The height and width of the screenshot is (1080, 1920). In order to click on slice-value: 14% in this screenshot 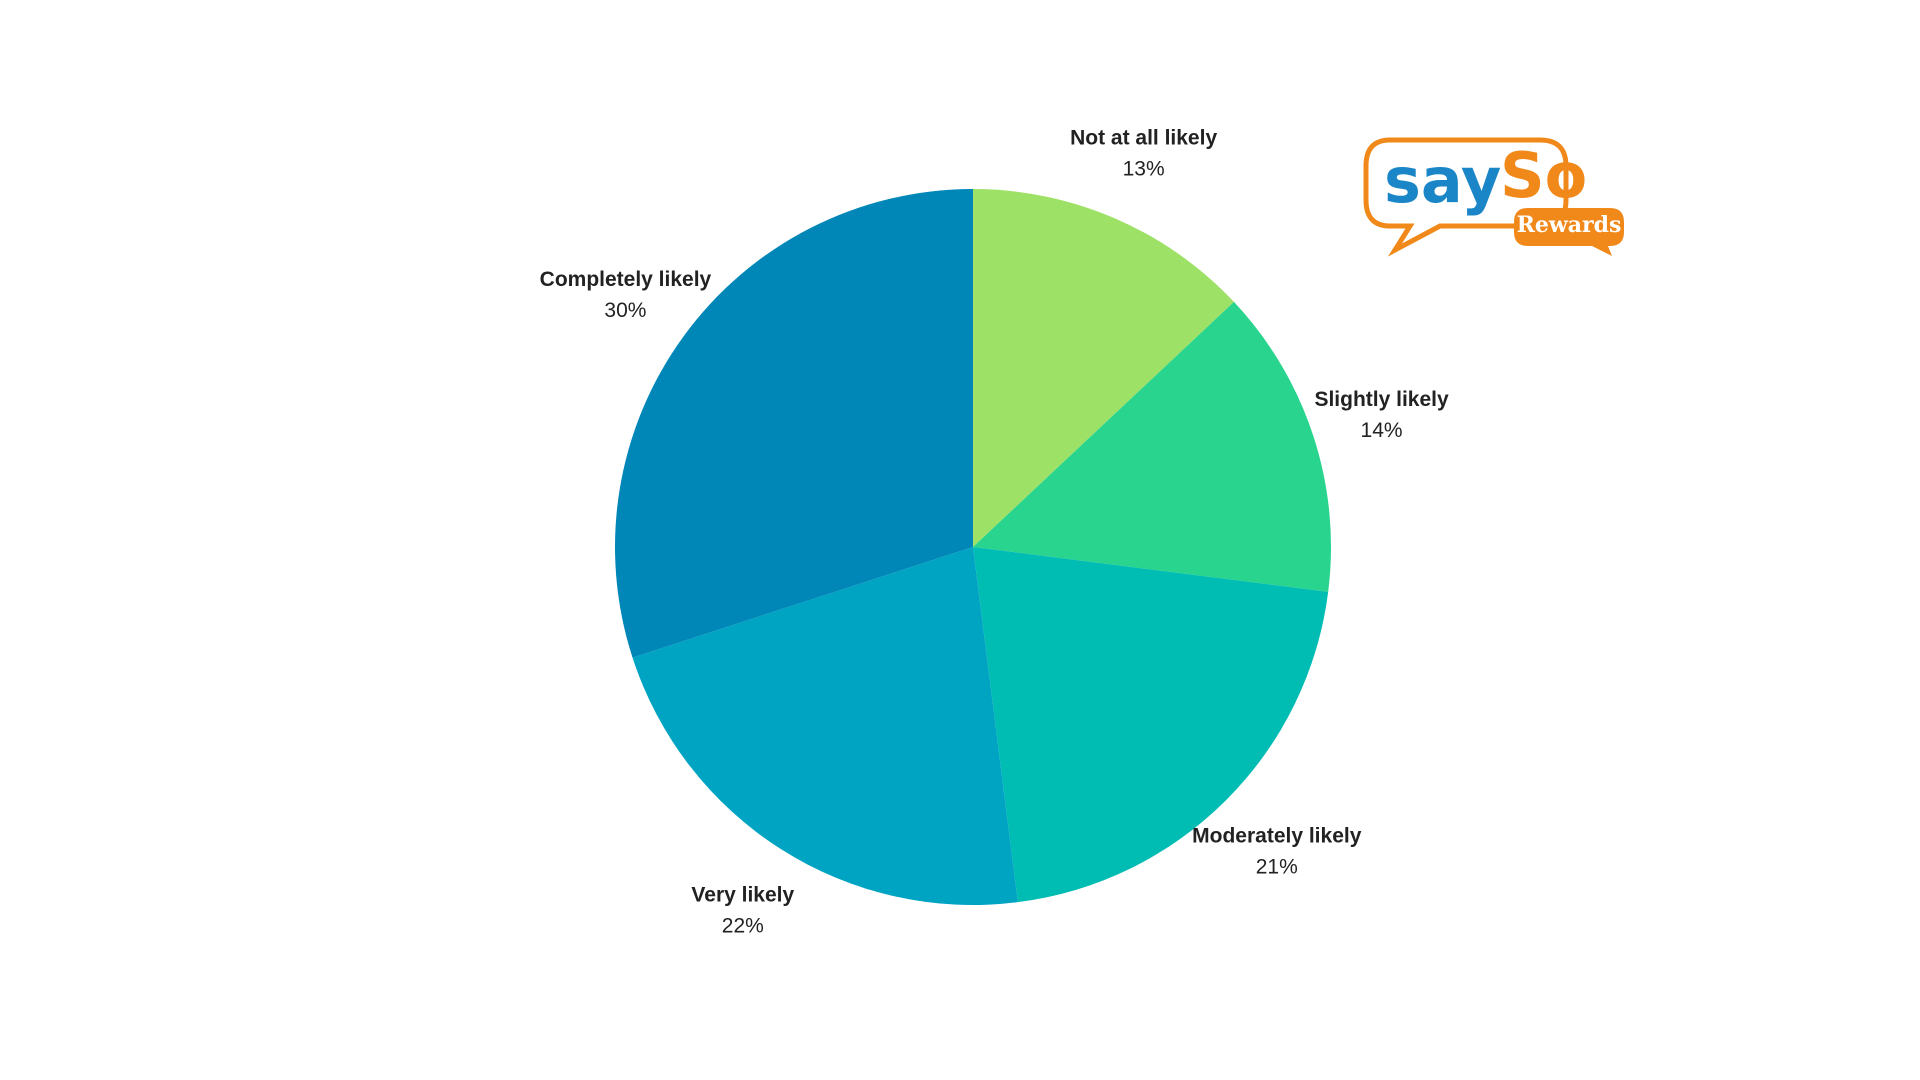, I will do `click(1382, 430)`.